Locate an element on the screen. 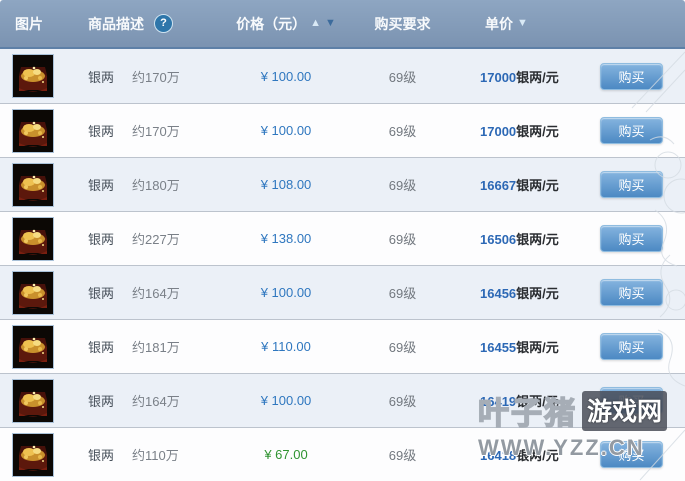  item-unit-price: 16418银两/元 is located at coordinates (520, 454).